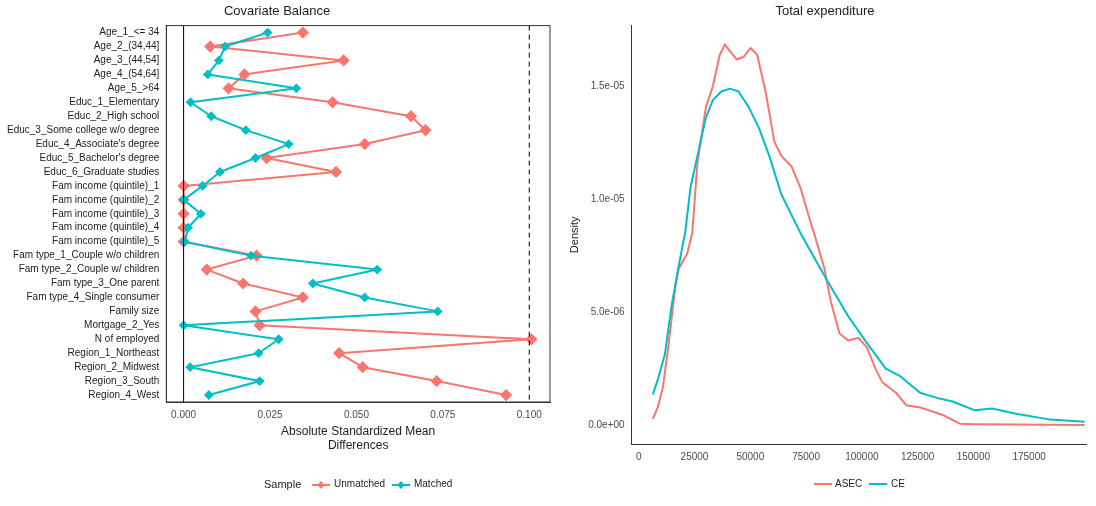 Image resolution: width=1096 pixels, height=506 pixels. What do you see at coordinates (114, 102) in the screenshot?
I see `y-tick-label: Educ_1_Elementary` at bounding box center [114, 102].